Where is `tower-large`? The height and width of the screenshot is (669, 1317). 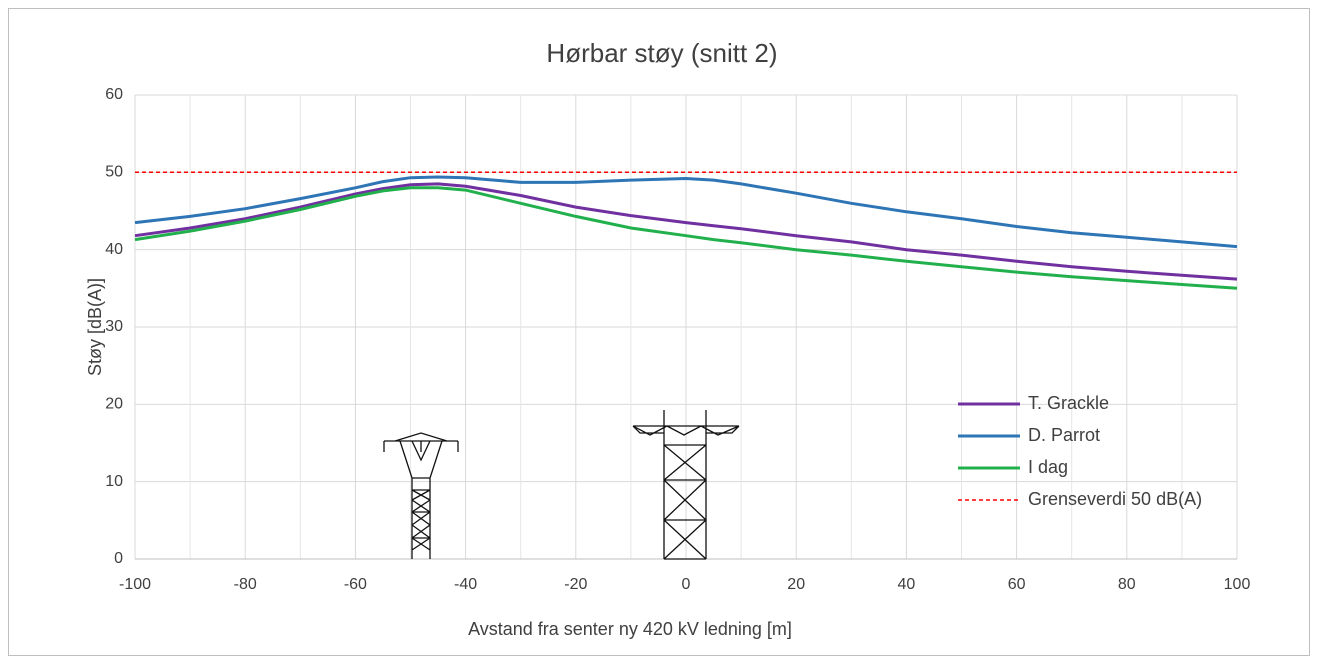 tower-large is located at coordinates (686, 485).